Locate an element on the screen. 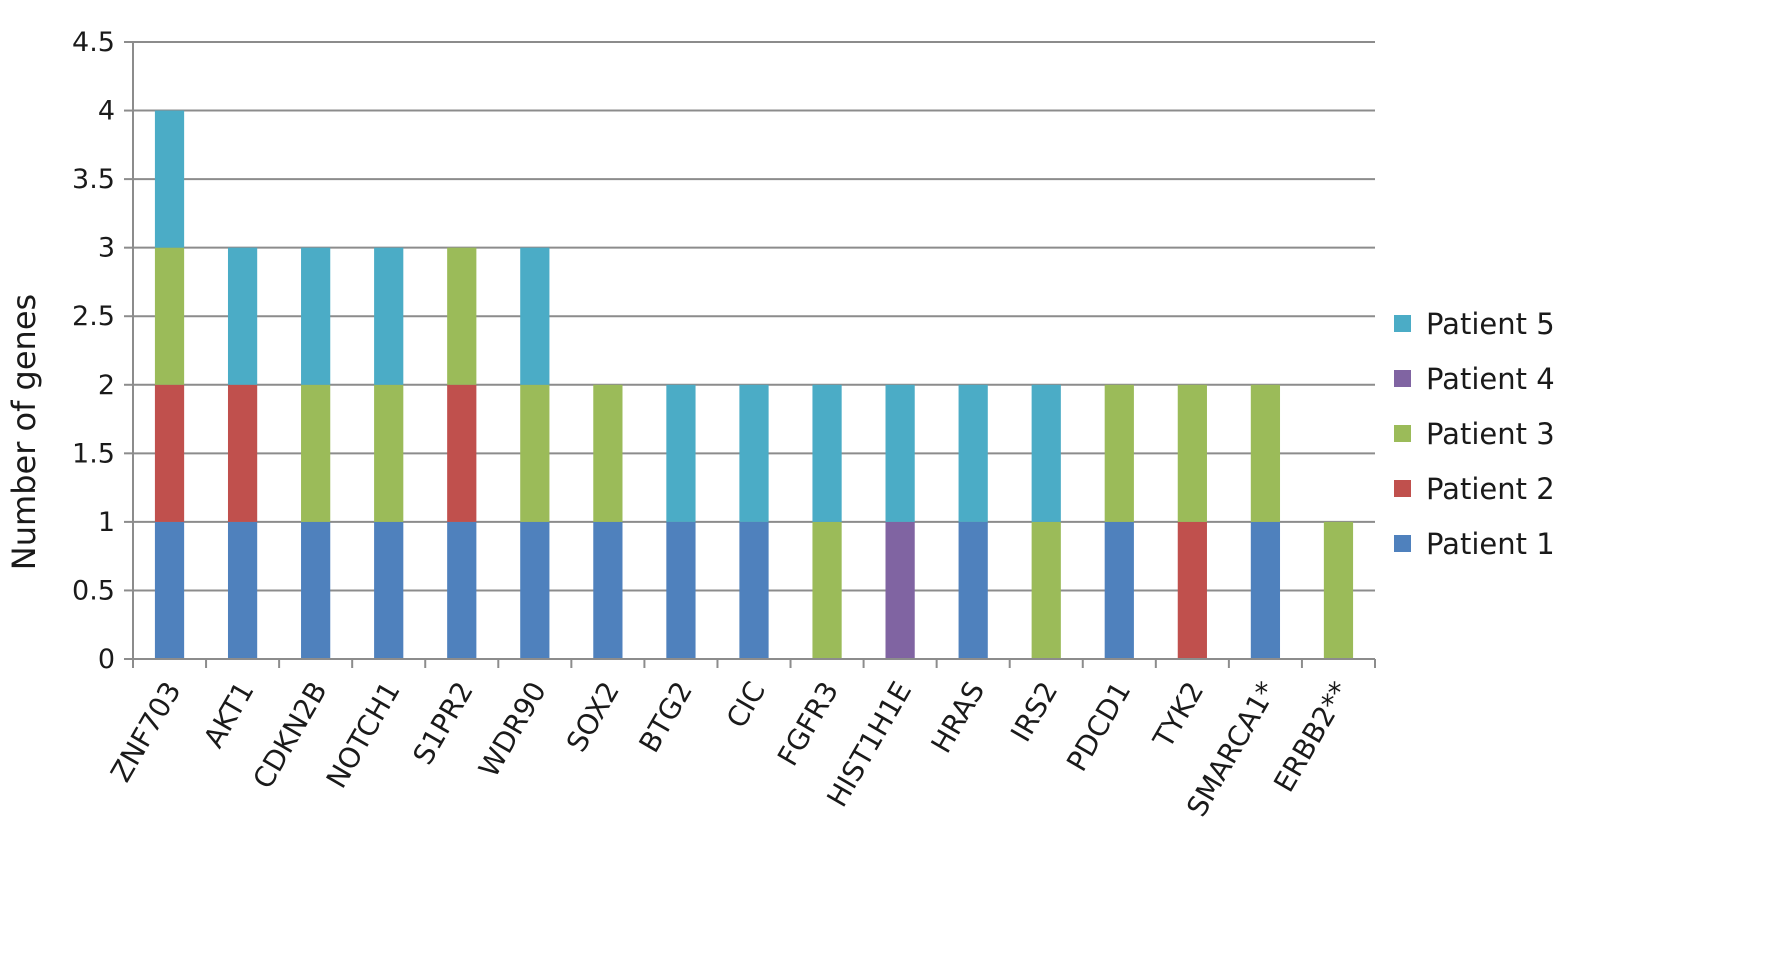  x-tick-label: CIC is located at coordinates (746, 705).